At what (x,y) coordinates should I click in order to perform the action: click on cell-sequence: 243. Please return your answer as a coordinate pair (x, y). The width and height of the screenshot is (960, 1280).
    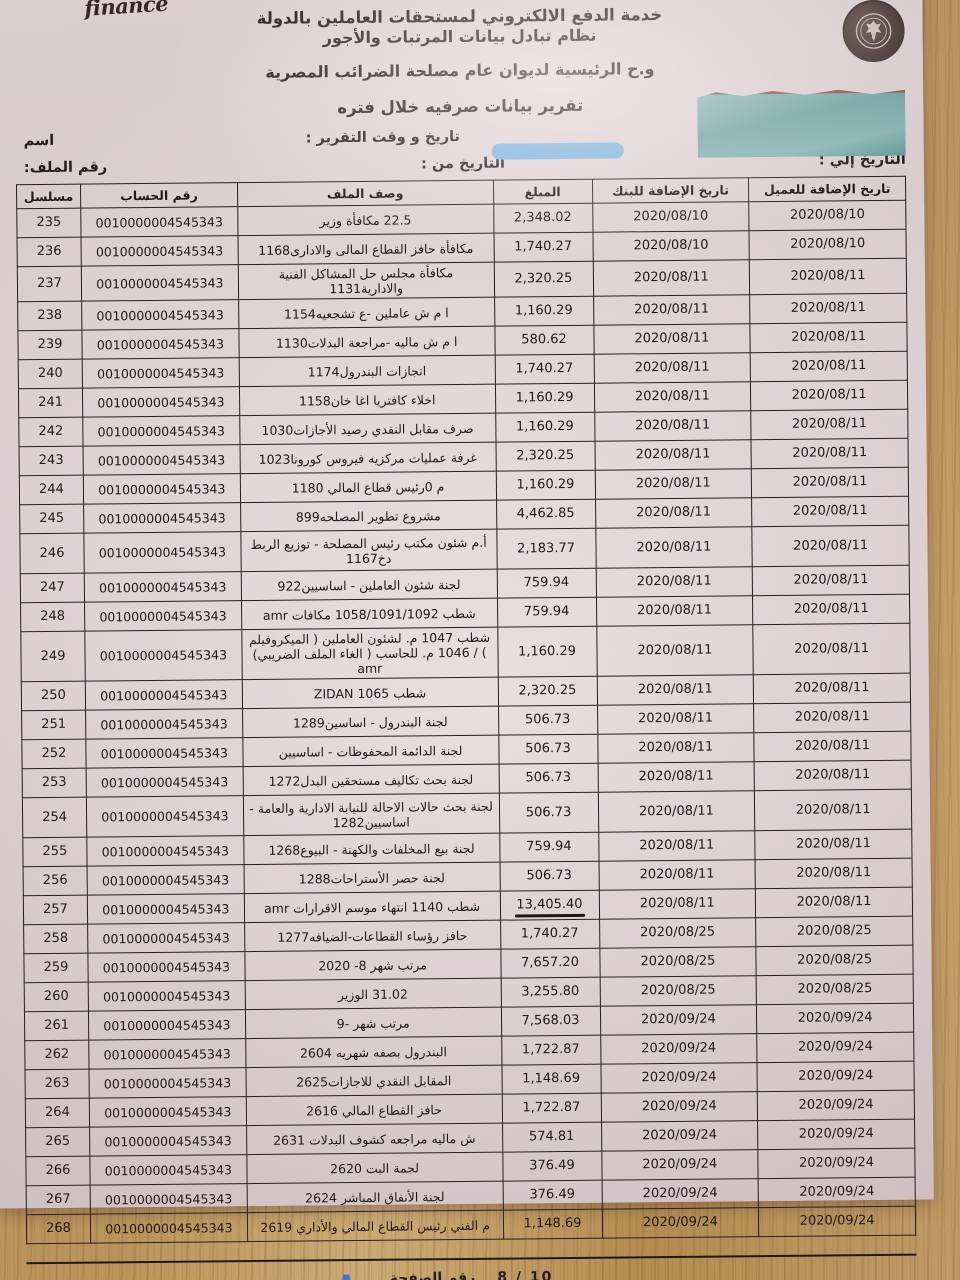
    Looking at the image, I should click on (51, 461).